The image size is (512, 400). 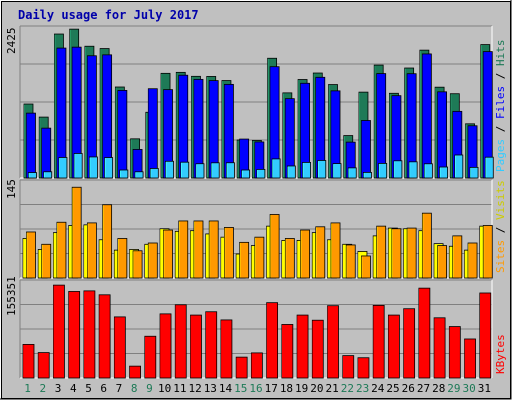 I want to click on day-label: 30, so click(x=469, y=388).